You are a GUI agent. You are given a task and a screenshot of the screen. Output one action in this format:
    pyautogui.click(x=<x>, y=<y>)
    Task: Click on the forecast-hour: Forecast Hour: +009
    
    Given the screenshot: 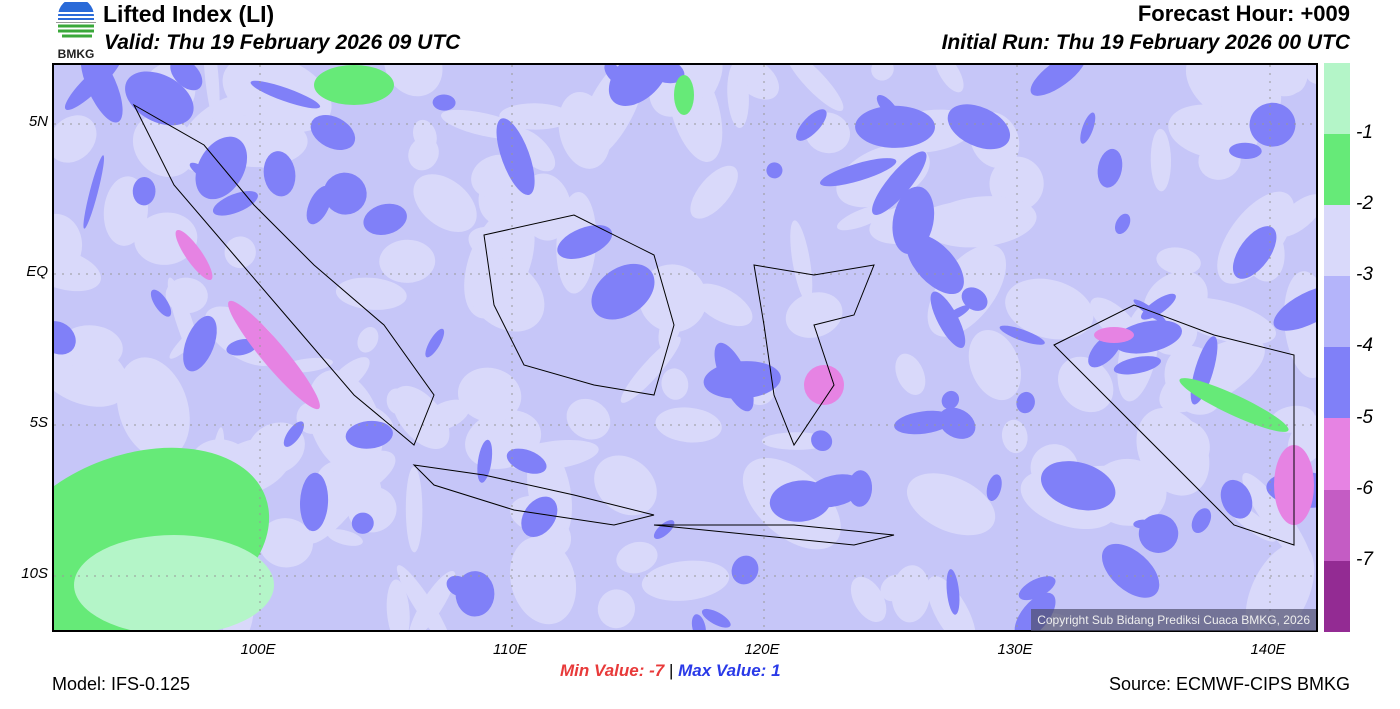 What is the action you would take?
    pyautogui.click(x=1243, y=13)
    